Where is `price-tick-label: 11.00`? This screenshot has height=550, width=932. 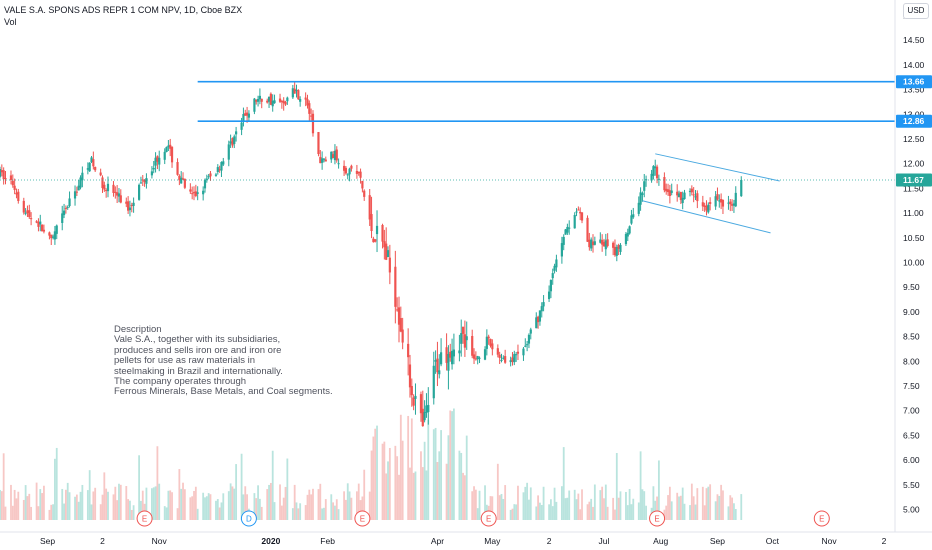
price-tick-label: 11.00 is located at coordinates (913, 213).